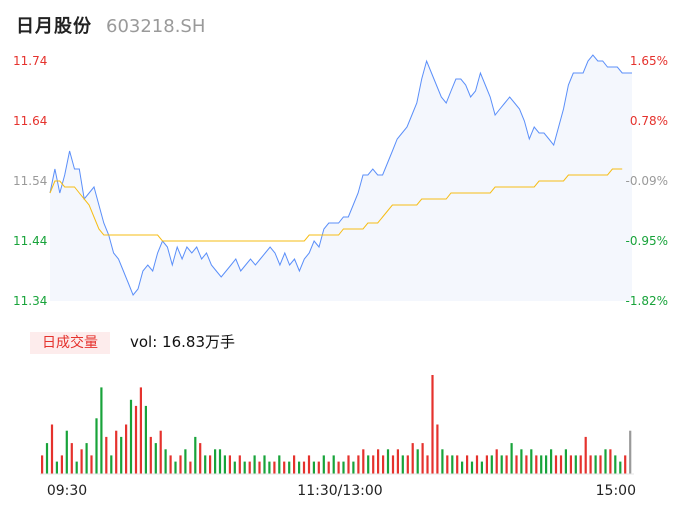 This screenshot has height=524, width=686. I want to click on y-tick-left: 11.44, so click(30, 241).